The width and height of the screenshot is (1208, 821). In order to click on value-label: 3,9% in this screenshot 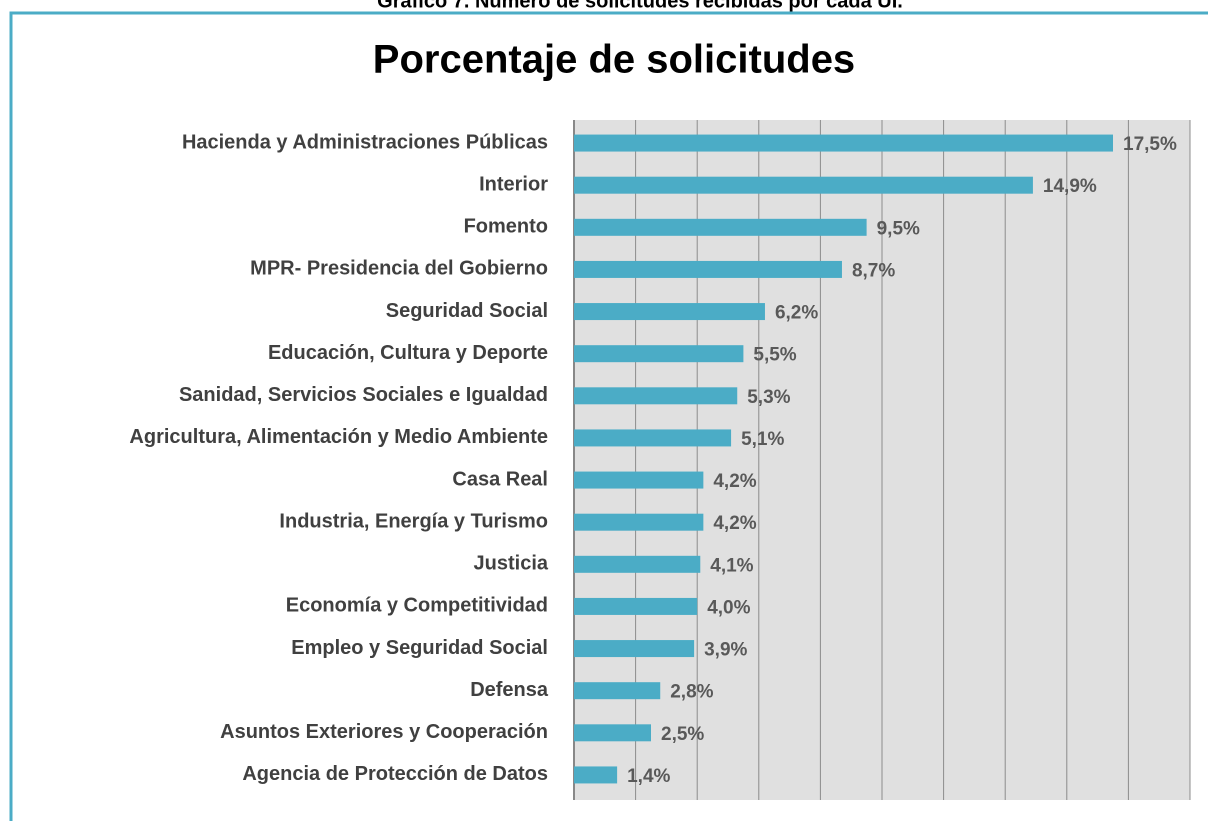, I will do `click(725, 650)`.